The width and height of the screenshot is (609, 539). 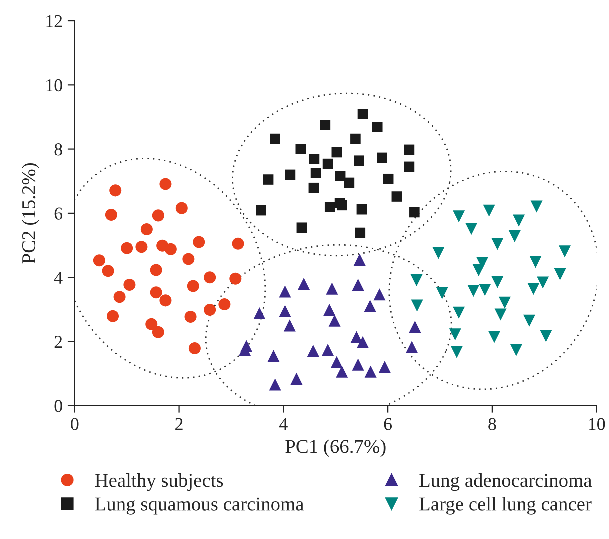 I want to click on y-tick-label: 0, so click(x=58, y=406).